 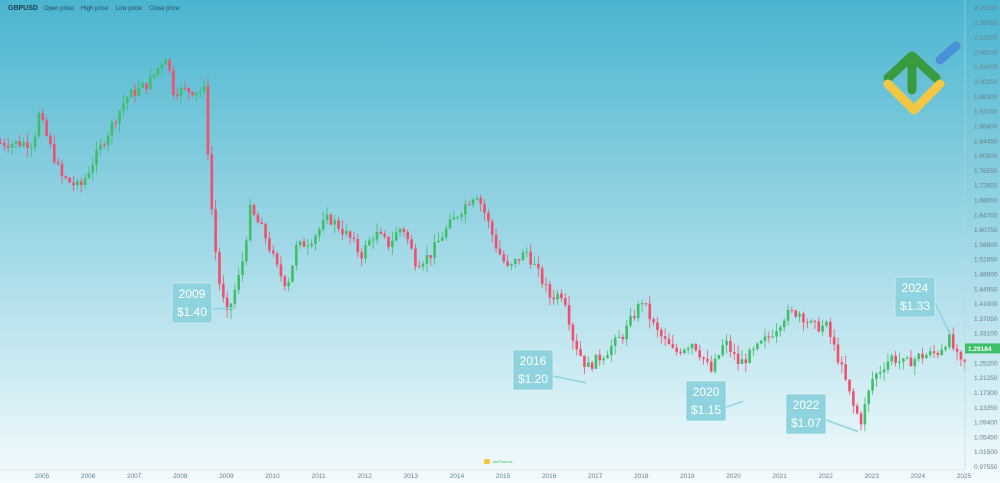 What do you see at coordinates (706, 410) in the screenshot?
I see `callout-price: $1.15` at bounding box center [706, 410].